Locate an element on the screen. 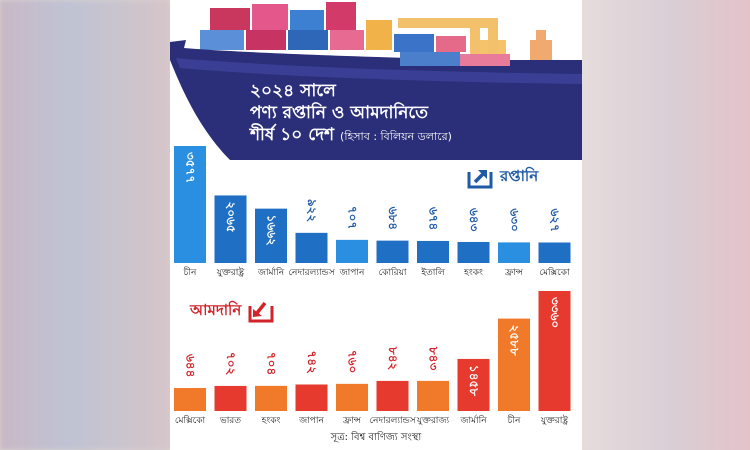 The width and height of the screenshot is (750, 450). export-category-label: জার্মানি is located at coordinates (271, 272).